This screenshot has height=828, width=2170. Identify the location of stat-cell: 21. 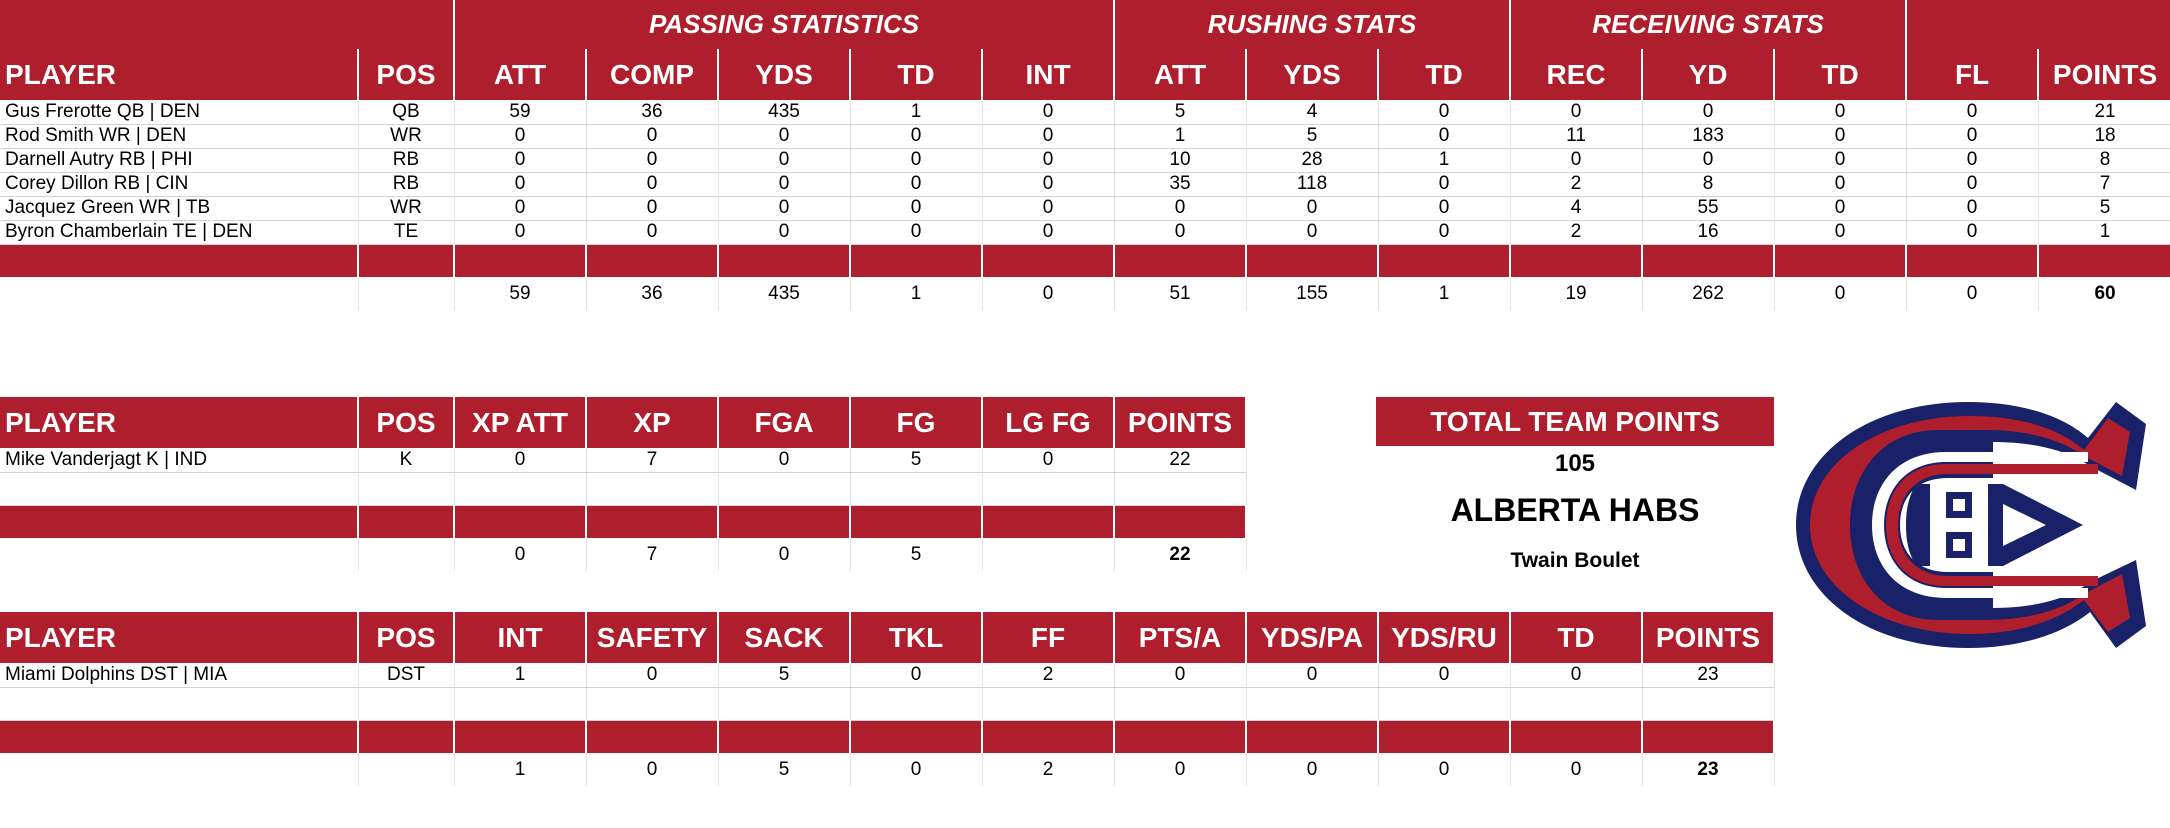
(2104, 112).